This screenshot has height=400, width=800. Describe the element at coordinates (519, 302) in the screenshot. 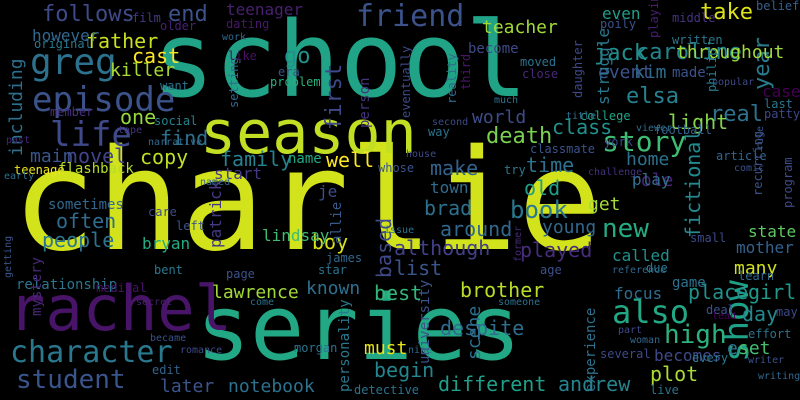

I see `word-someone: someone` at that location.